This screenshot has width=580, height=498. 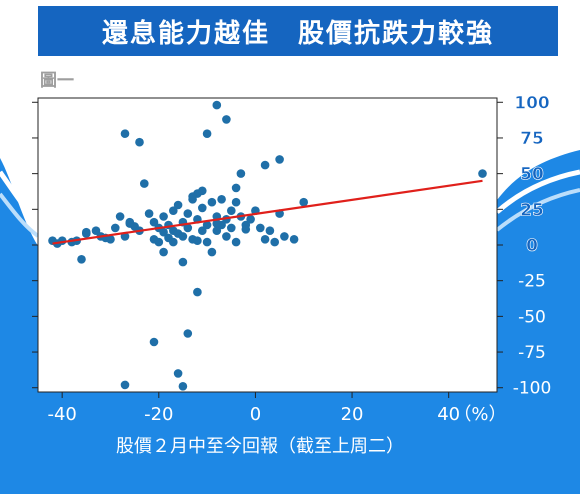 I want to click on x-tick-label: -40, so click(x=61, y=414).